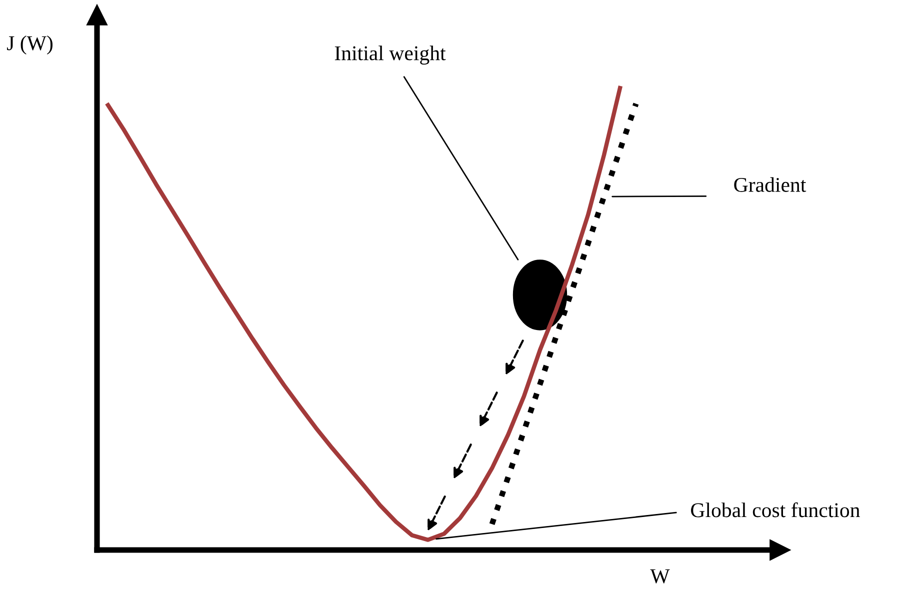 Image resolution: width=900 pixels, height=589 pixels. Describe the element at coordinates (660, 576) in the screenshot. I see `x-axis-title: W` at that location.